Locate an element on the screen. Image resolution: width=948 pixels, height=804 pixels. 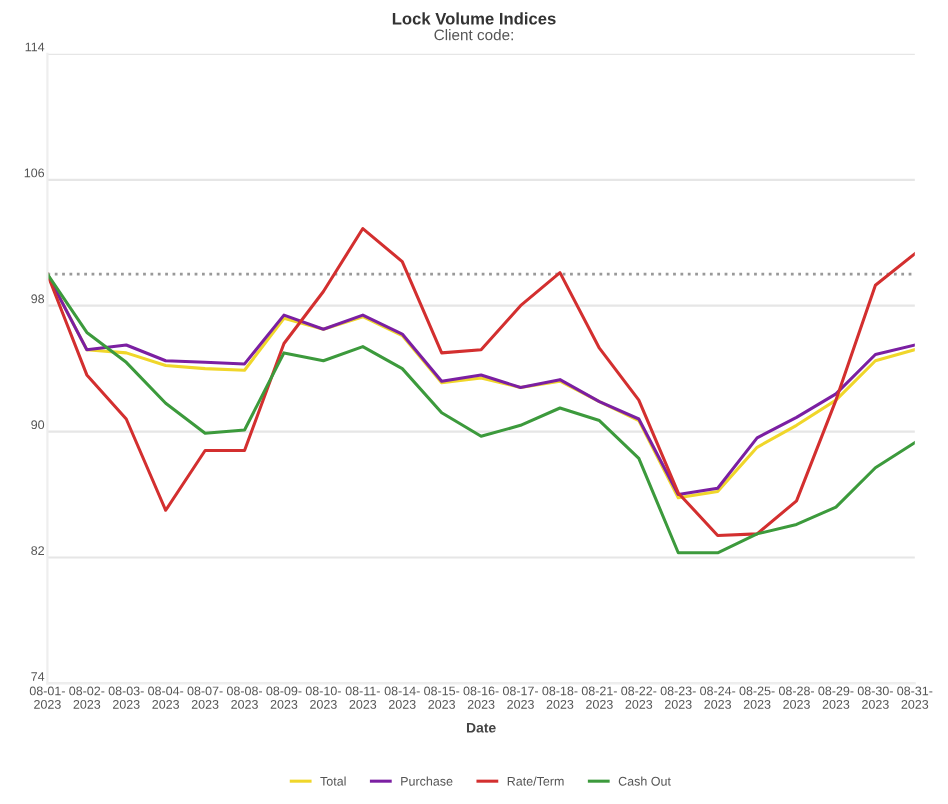
chart-title: Lock Volume Indices is located at coordinates (474, 18).